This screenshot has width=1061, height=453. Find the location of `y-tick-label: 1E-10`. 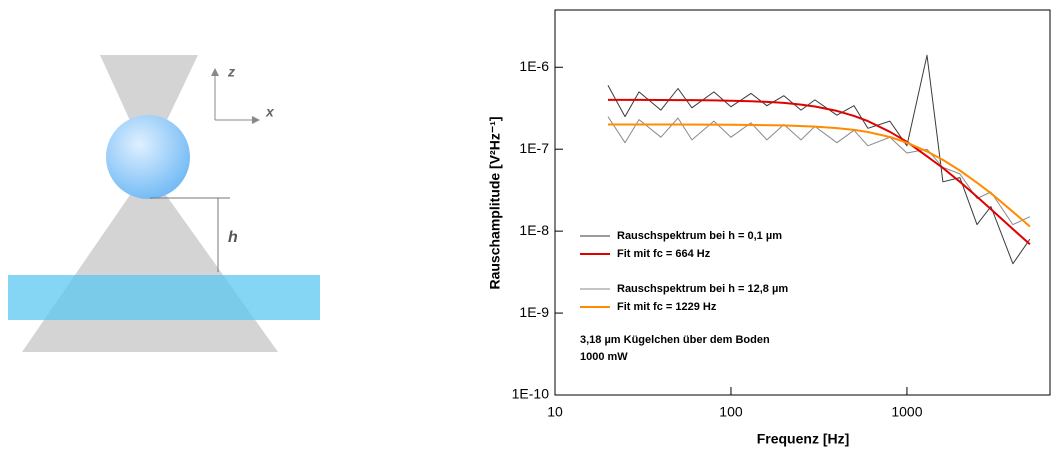

y-tick-label: 1E-10 is located at coordinates (531, 394).